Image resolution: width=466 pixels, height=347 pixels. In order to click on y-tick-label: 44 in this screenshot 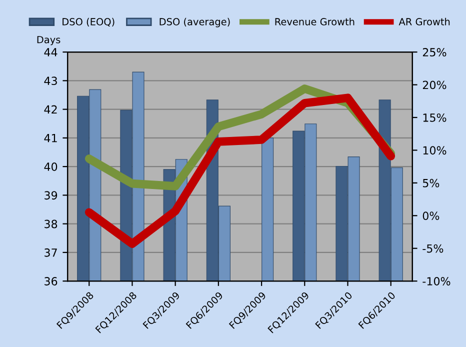, I will do `click(51, 52)`.